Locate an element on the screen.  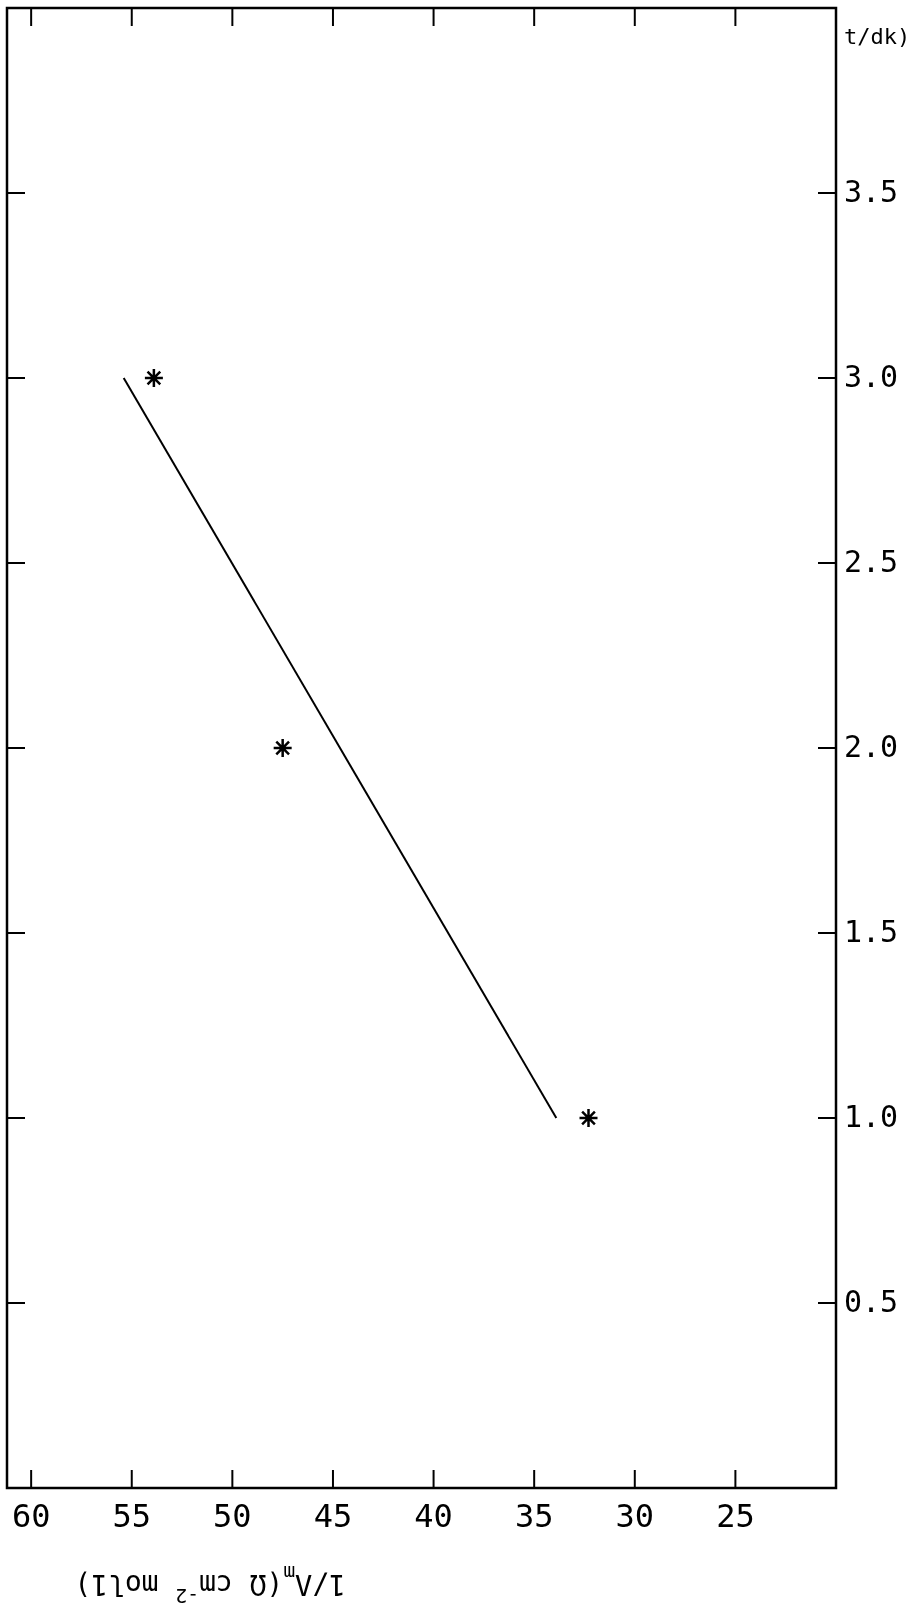
x-tick-label: 45 is located at coordinates (333, 1516).